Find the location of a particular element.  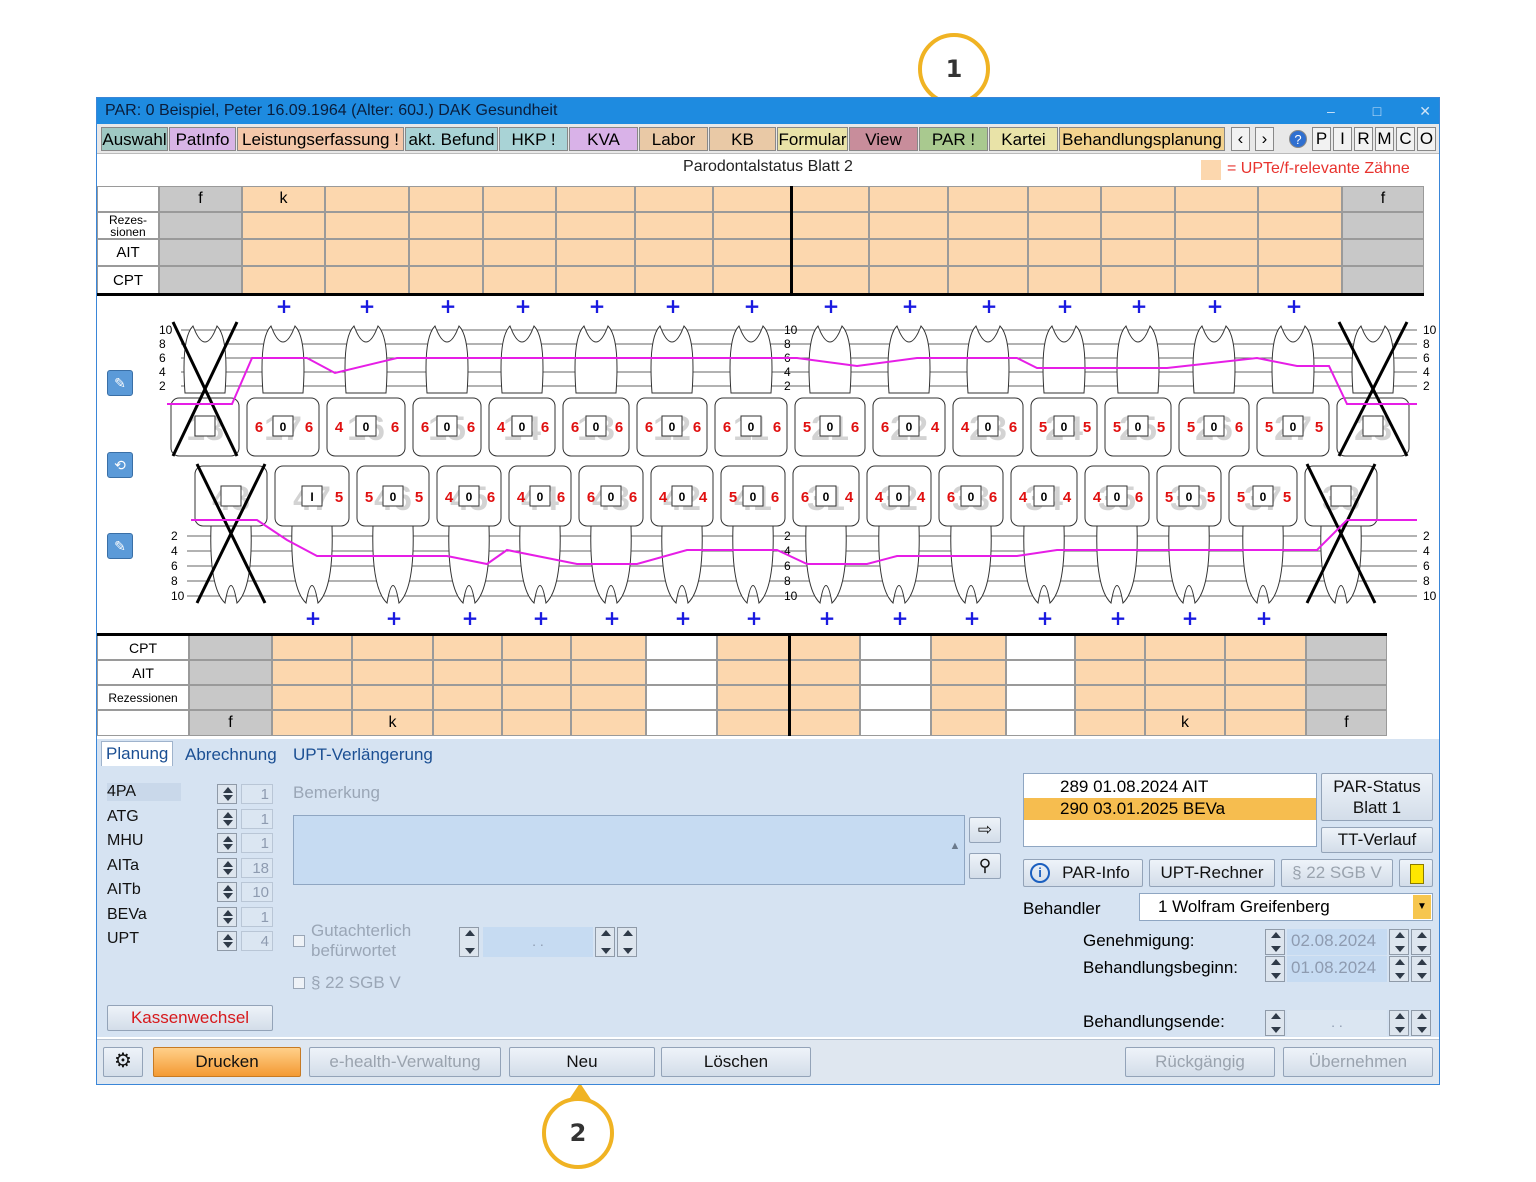

history-item-selected: 290 03.01.2025 BEVa is located at coordinates (1170, 809).